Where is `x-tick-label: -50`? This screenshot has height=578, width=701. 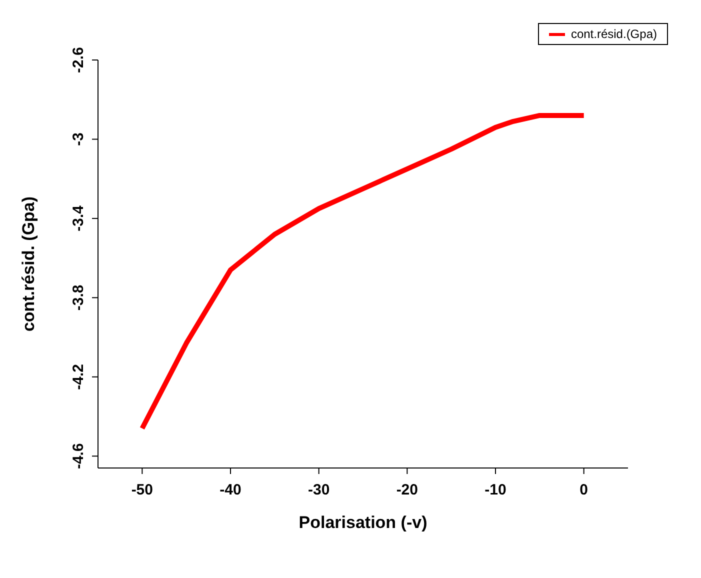 x-tick-label: -50 is located at coordinates (142, 490).